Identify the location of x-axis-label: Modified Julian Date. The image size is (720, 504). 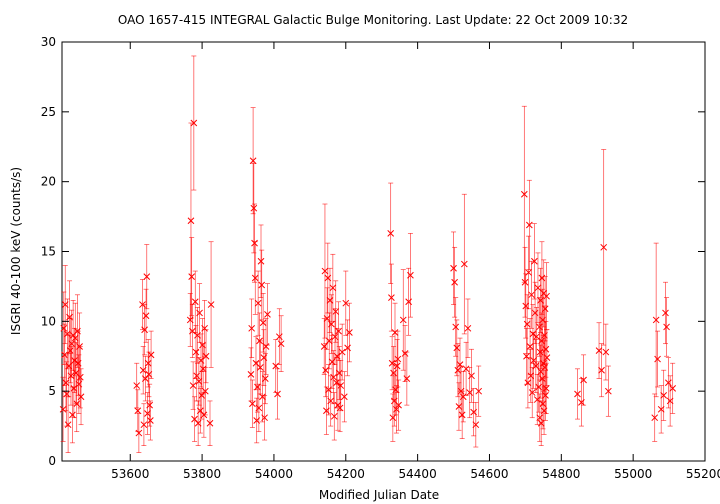
(379, 495).